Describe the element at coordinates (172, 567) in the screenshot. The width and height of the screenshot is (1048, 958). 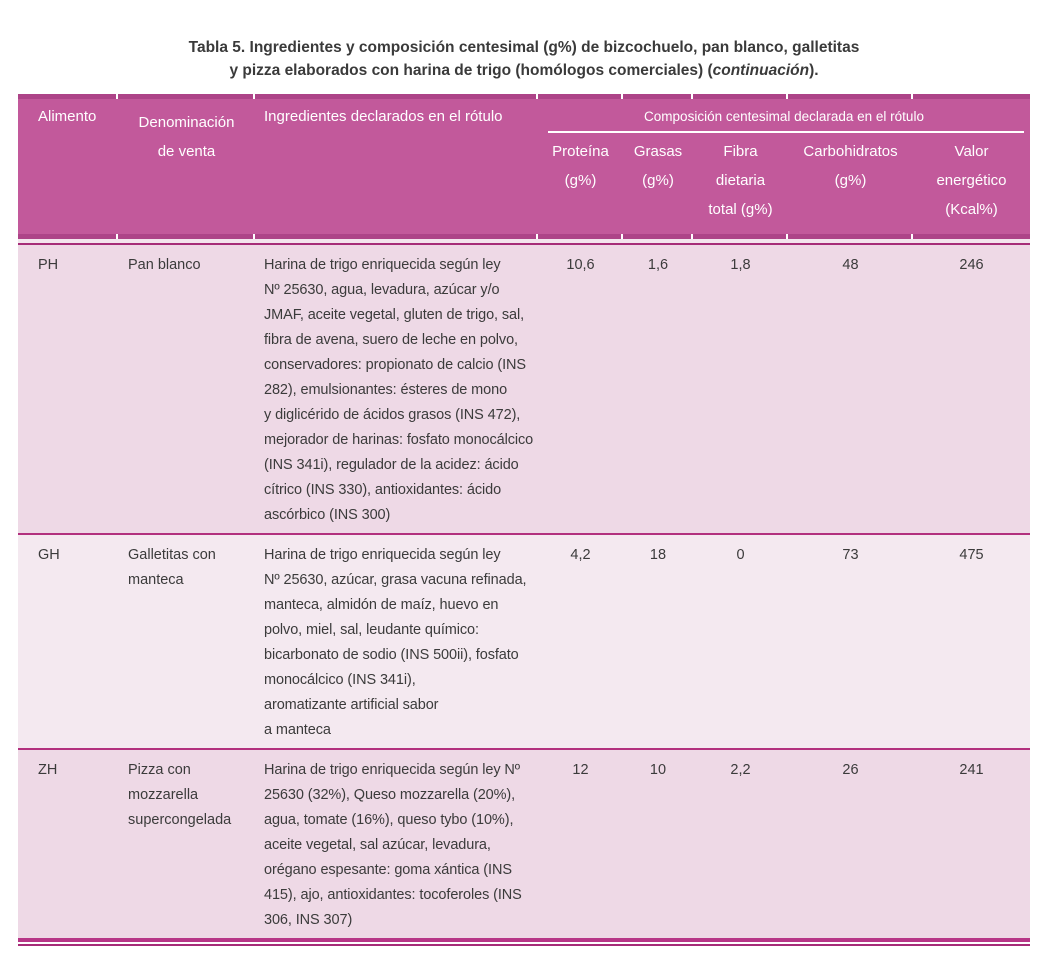
I see `cell-denominacion: Galletitas con manteca` at that location.